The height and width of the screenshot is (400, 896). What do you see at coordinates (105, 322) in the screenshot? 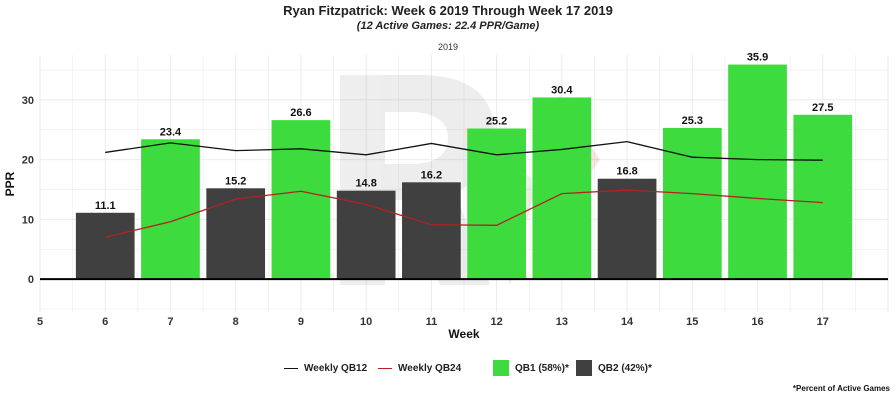
I see `x-tick-label: 6` at bounding box center [105, 322].